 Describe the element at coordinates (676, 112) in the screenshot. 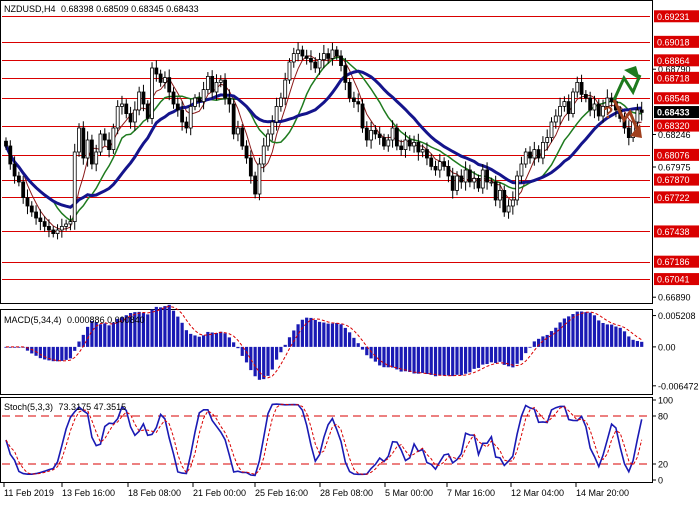

I see `current-price-tag` at that location.